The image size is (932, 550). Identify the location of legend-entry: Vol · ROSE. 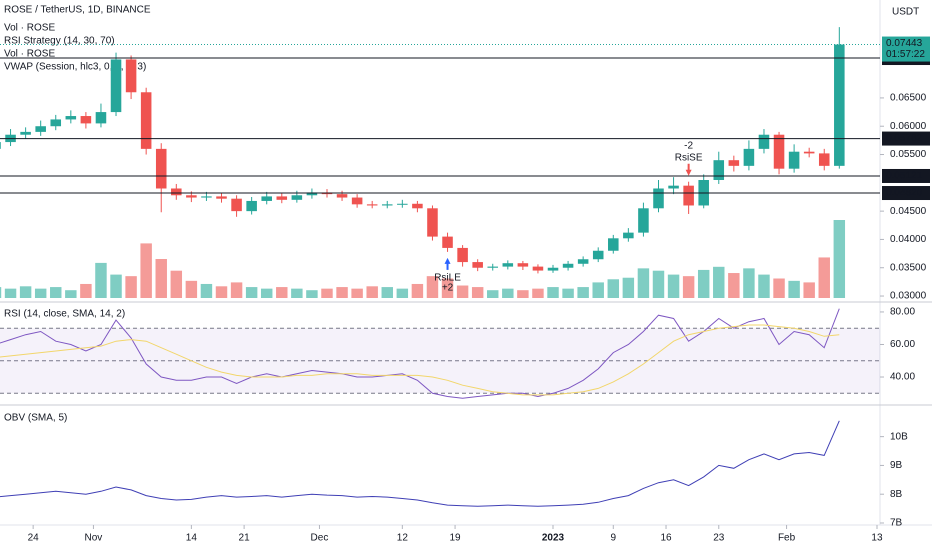
(29, 54).